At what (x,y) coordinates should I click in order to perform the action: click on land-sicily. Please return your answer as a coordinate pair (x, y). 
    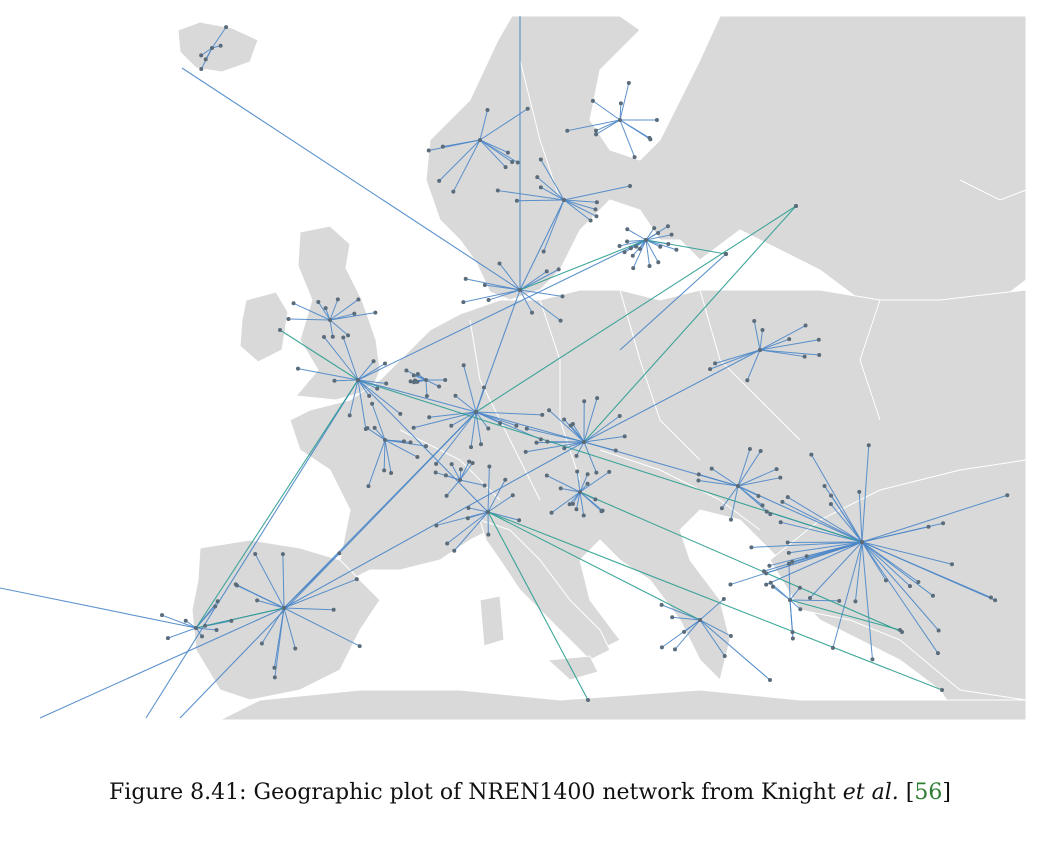
    Looking at the image, I should click on (572, 668).